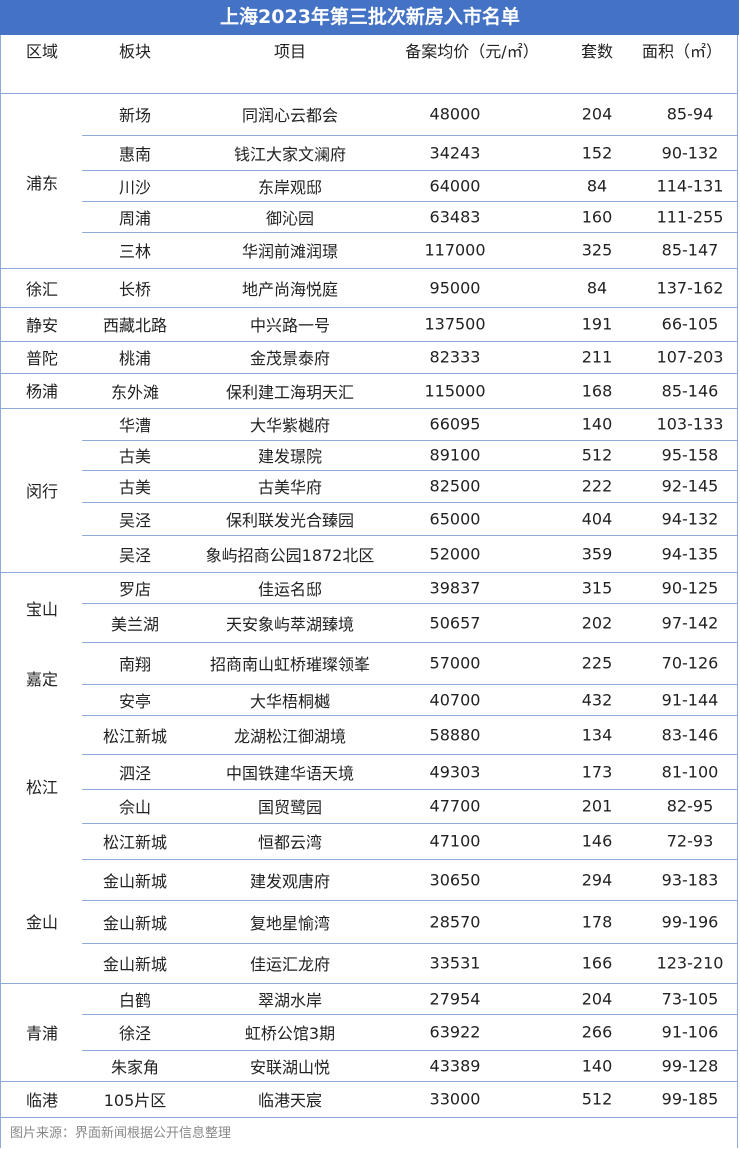 This screenshot has height=1150, width=740. Describe the element at coordinates (290, 392) in the screenshot. I see `cell-project: 保利建工海玥天汇` at that location.